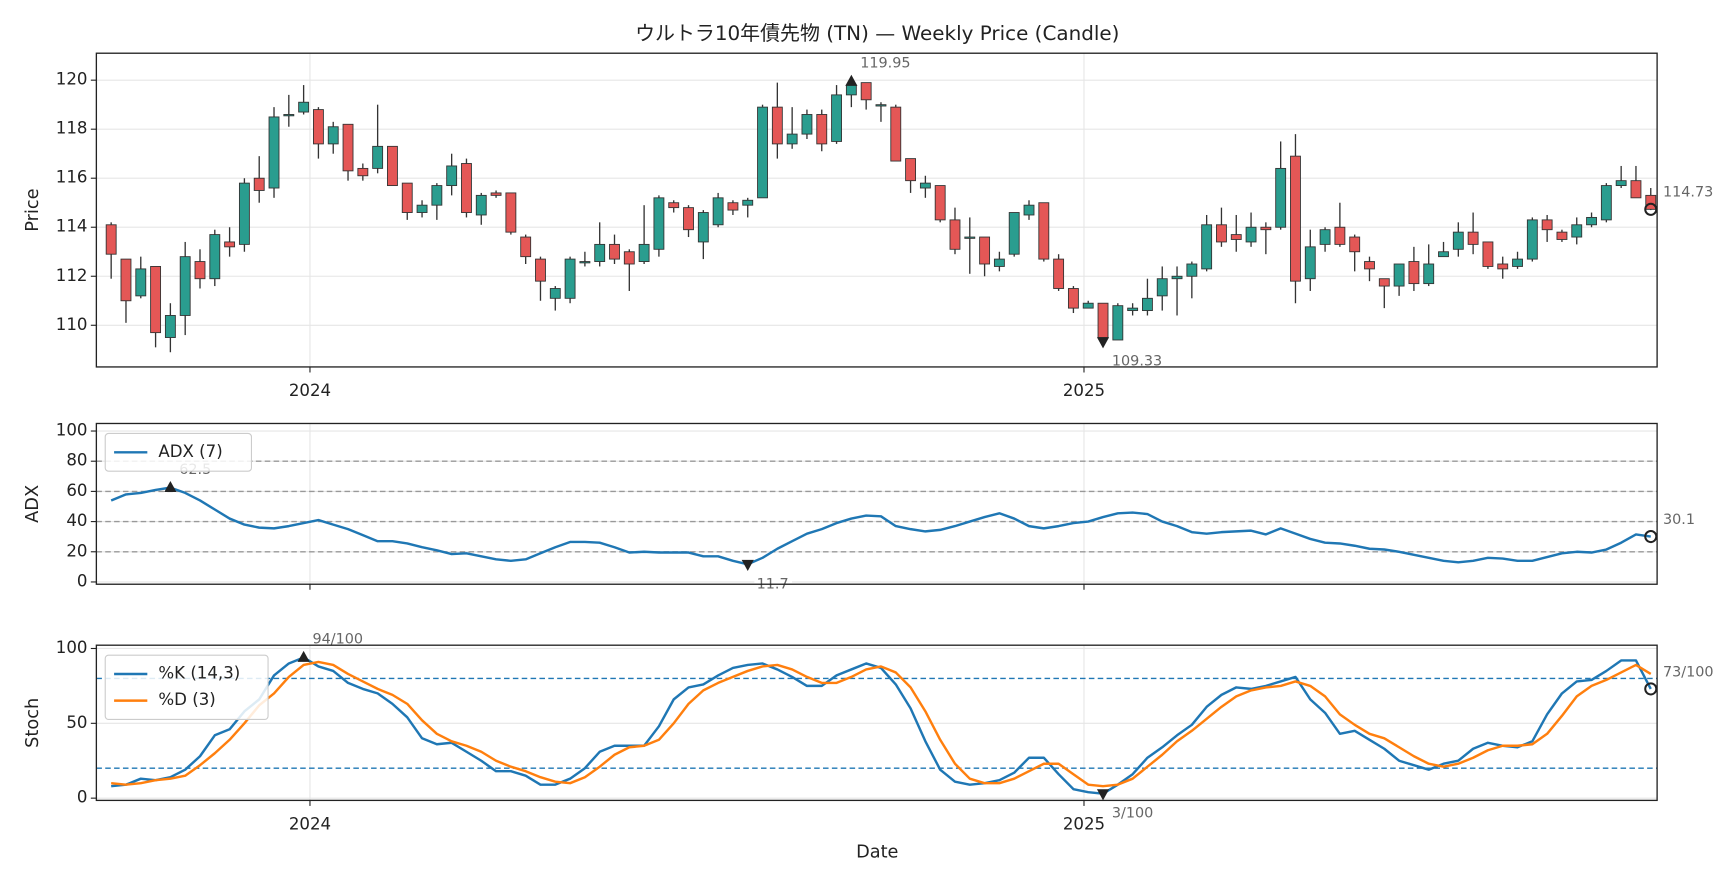 The image size is (1728, 878). Describe the element at coordinates (1688, 672) in the screenshot. I see `annotation-label: 73/100` at that location.